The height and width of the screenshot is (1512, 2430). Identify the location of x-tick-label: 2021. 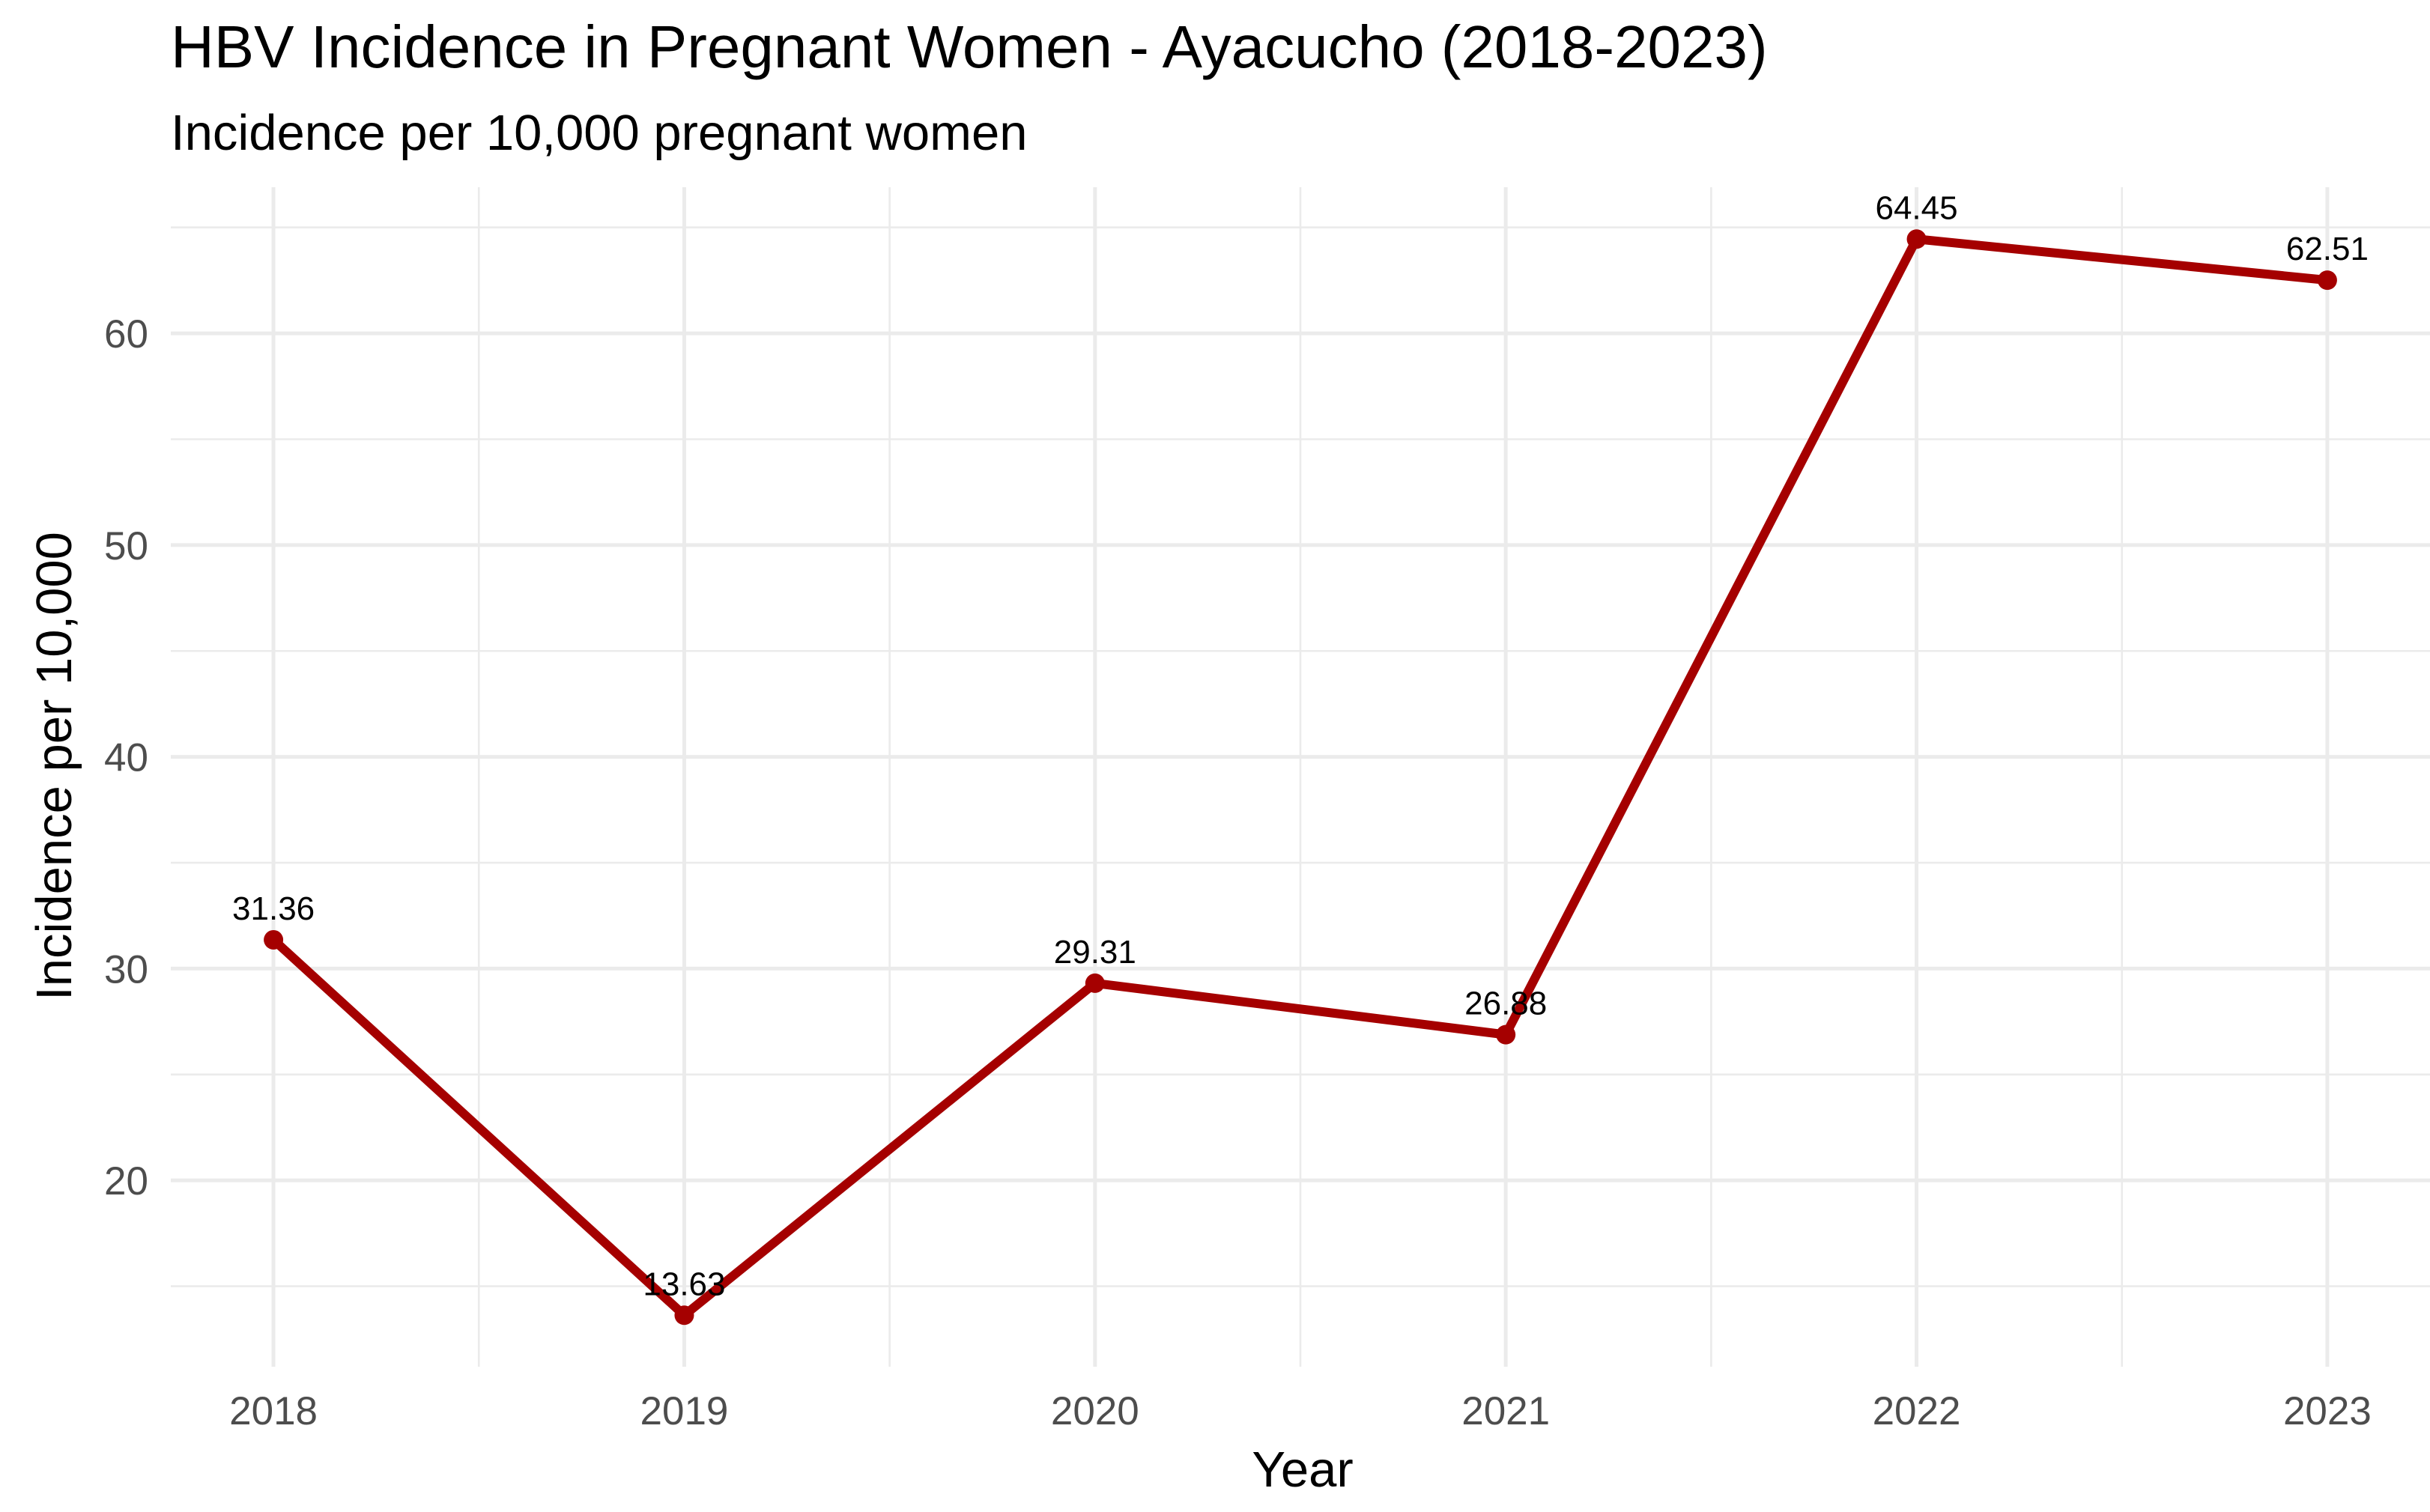
(1505, 1411).